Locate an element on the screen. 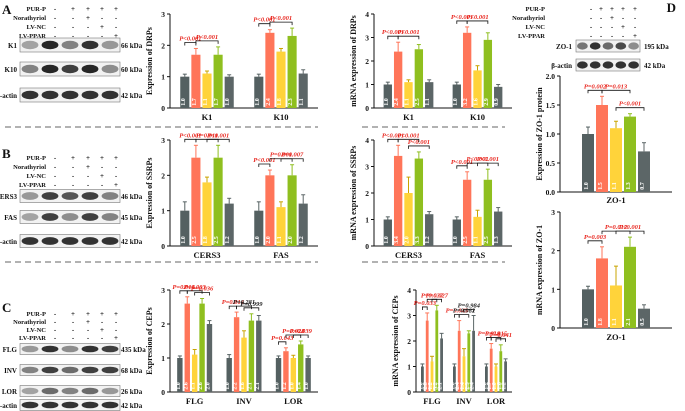 Image resolution: width=685 pixels, height=411 pixels. blot-name: K1 is located at coordinates (12, 46).